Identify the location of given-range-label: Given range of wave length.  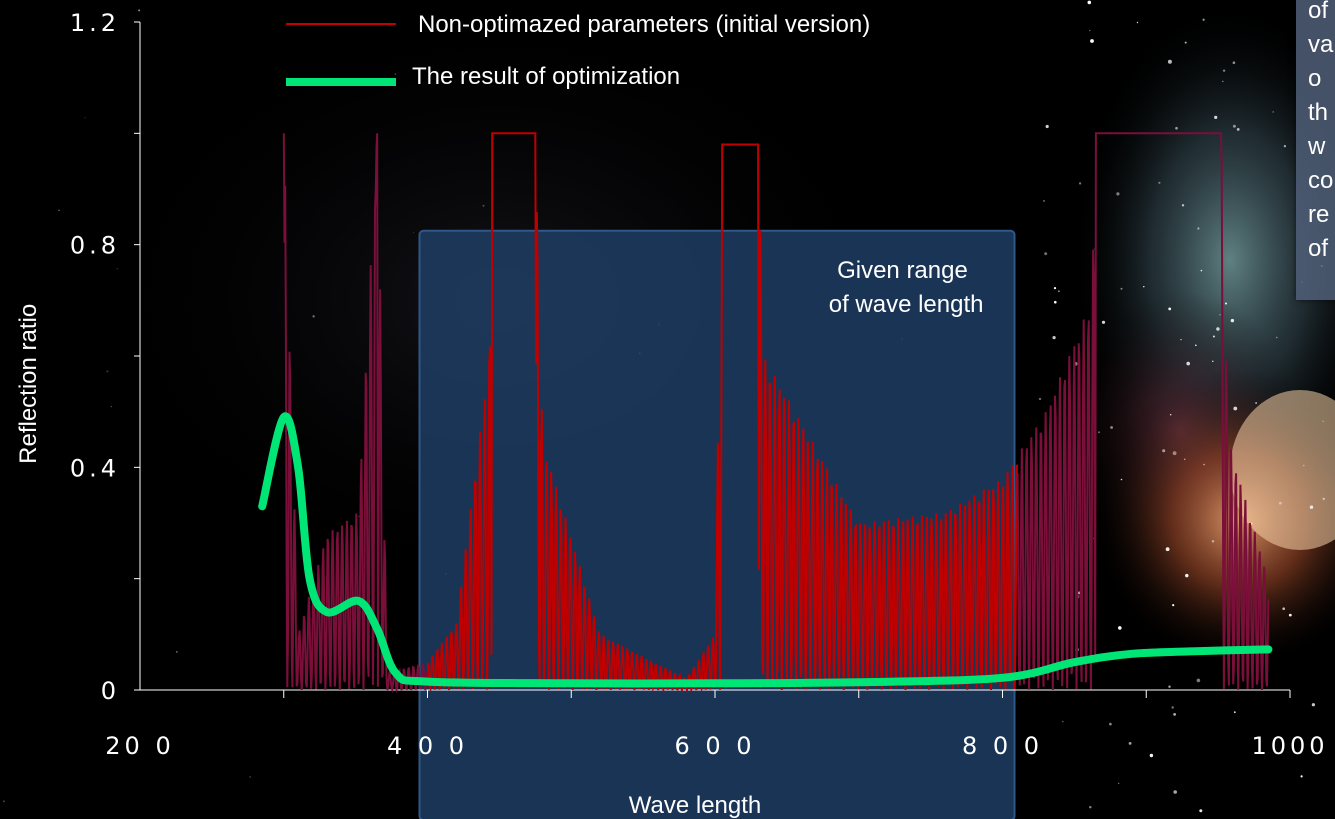
(906, 287).